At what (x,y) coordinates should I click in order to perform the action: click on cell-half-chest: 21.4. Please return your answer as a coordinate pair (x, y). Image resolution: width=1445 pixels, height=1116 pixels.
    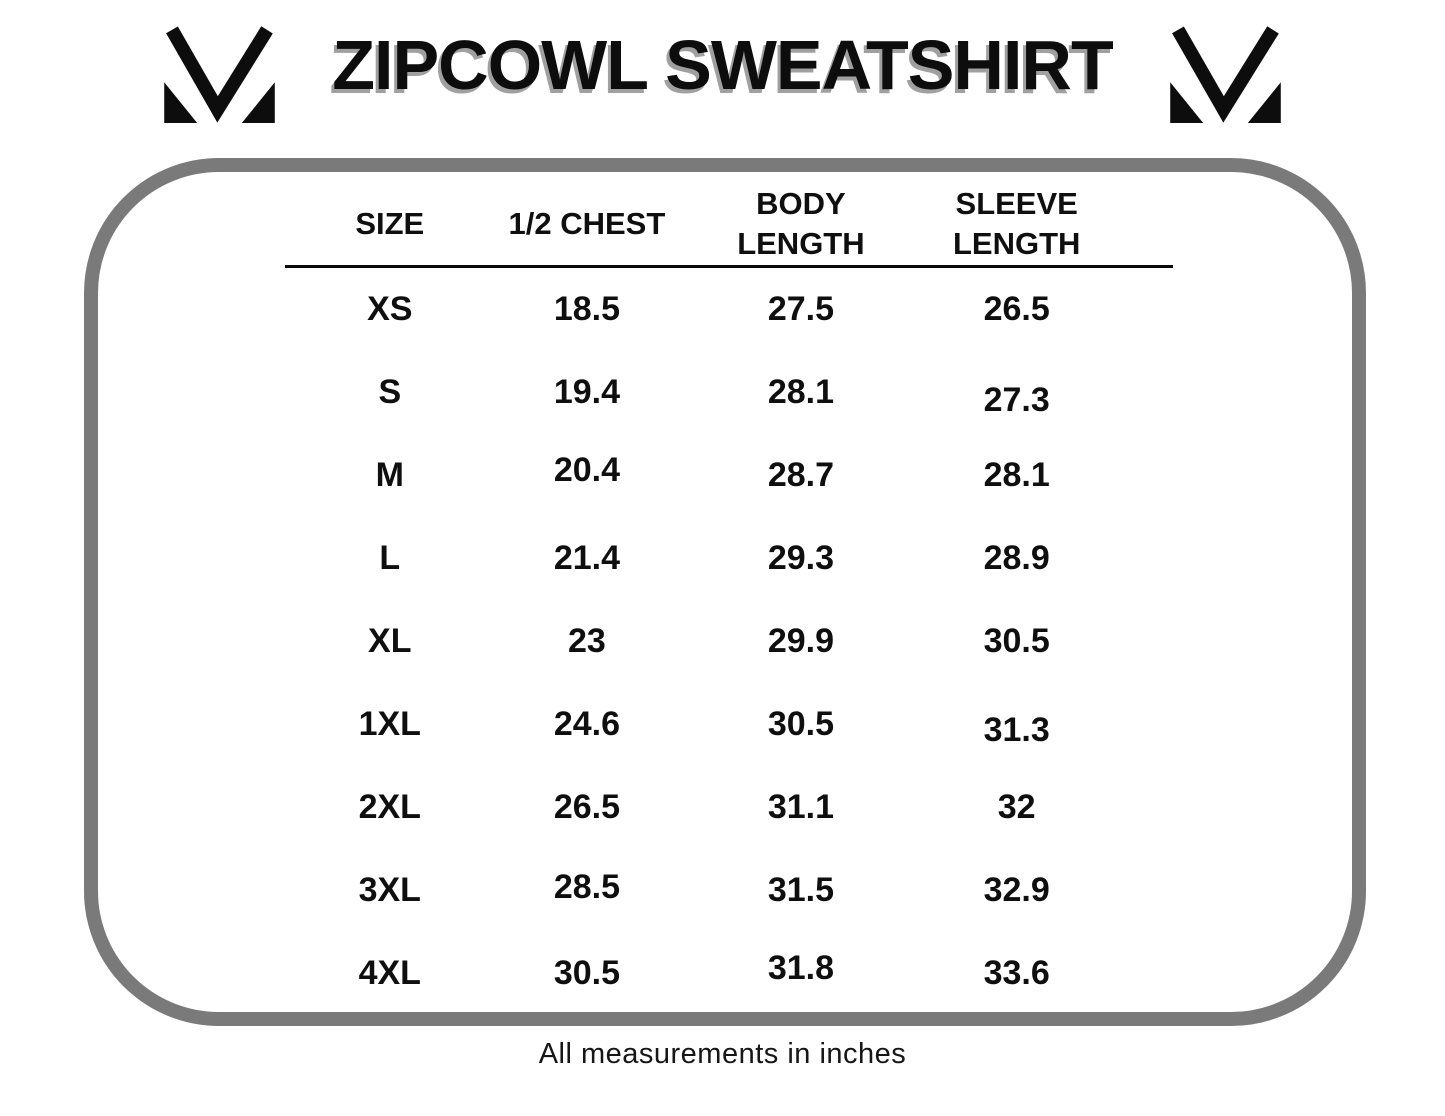
    Looking at the image, I should click on (586, 558).